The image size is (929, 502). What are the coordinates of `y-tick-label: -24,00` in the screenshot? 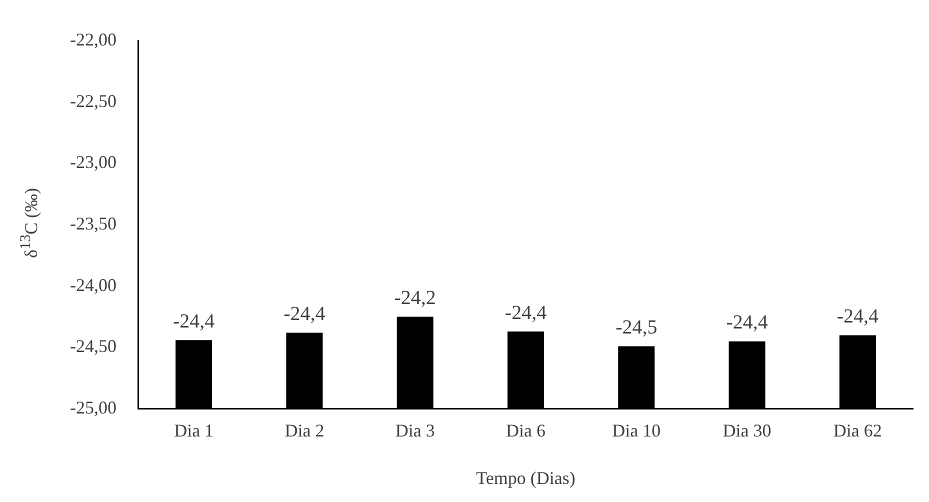 It's located at (93, 284).